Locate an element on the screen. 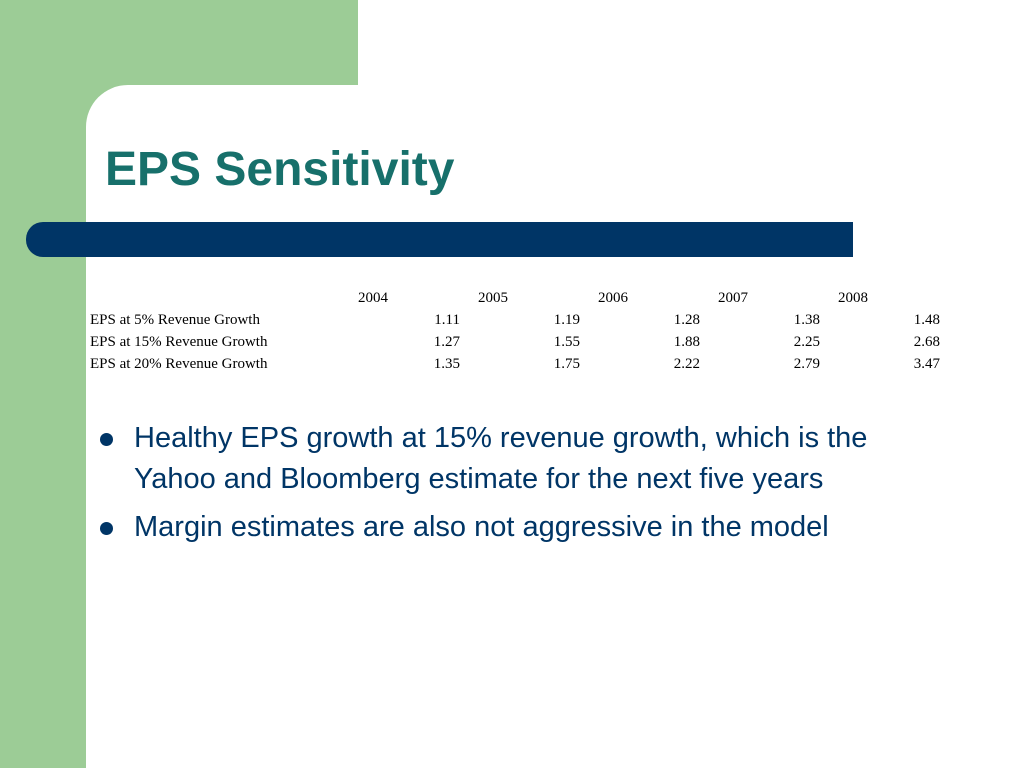  table-cell: 2.68 is located at coordinates (926, 342).